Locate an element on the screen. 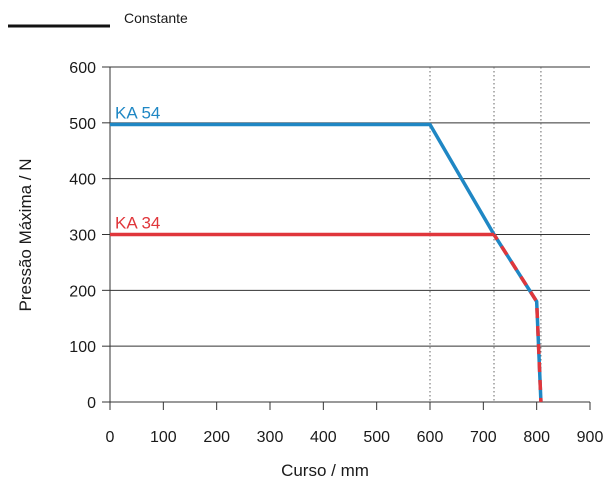 The height and width of the screenshot is (486, 610). y-tick-label: 200 is located at coordinates (82, 291).